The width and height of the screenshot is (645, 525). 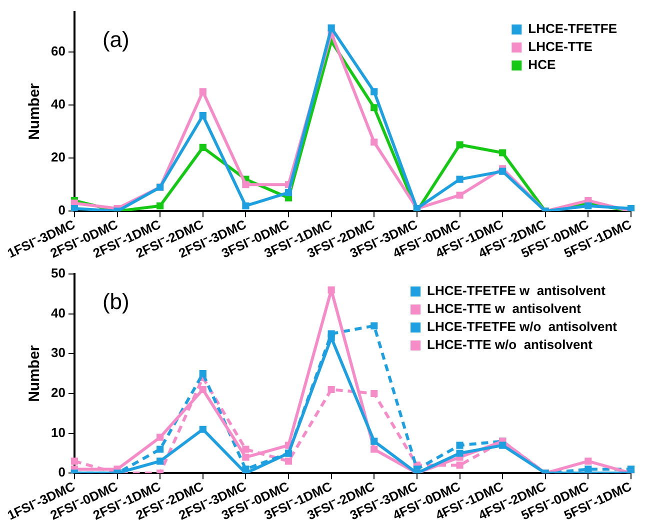 I want to click on annotation: (b), so click(x=116, y=301).